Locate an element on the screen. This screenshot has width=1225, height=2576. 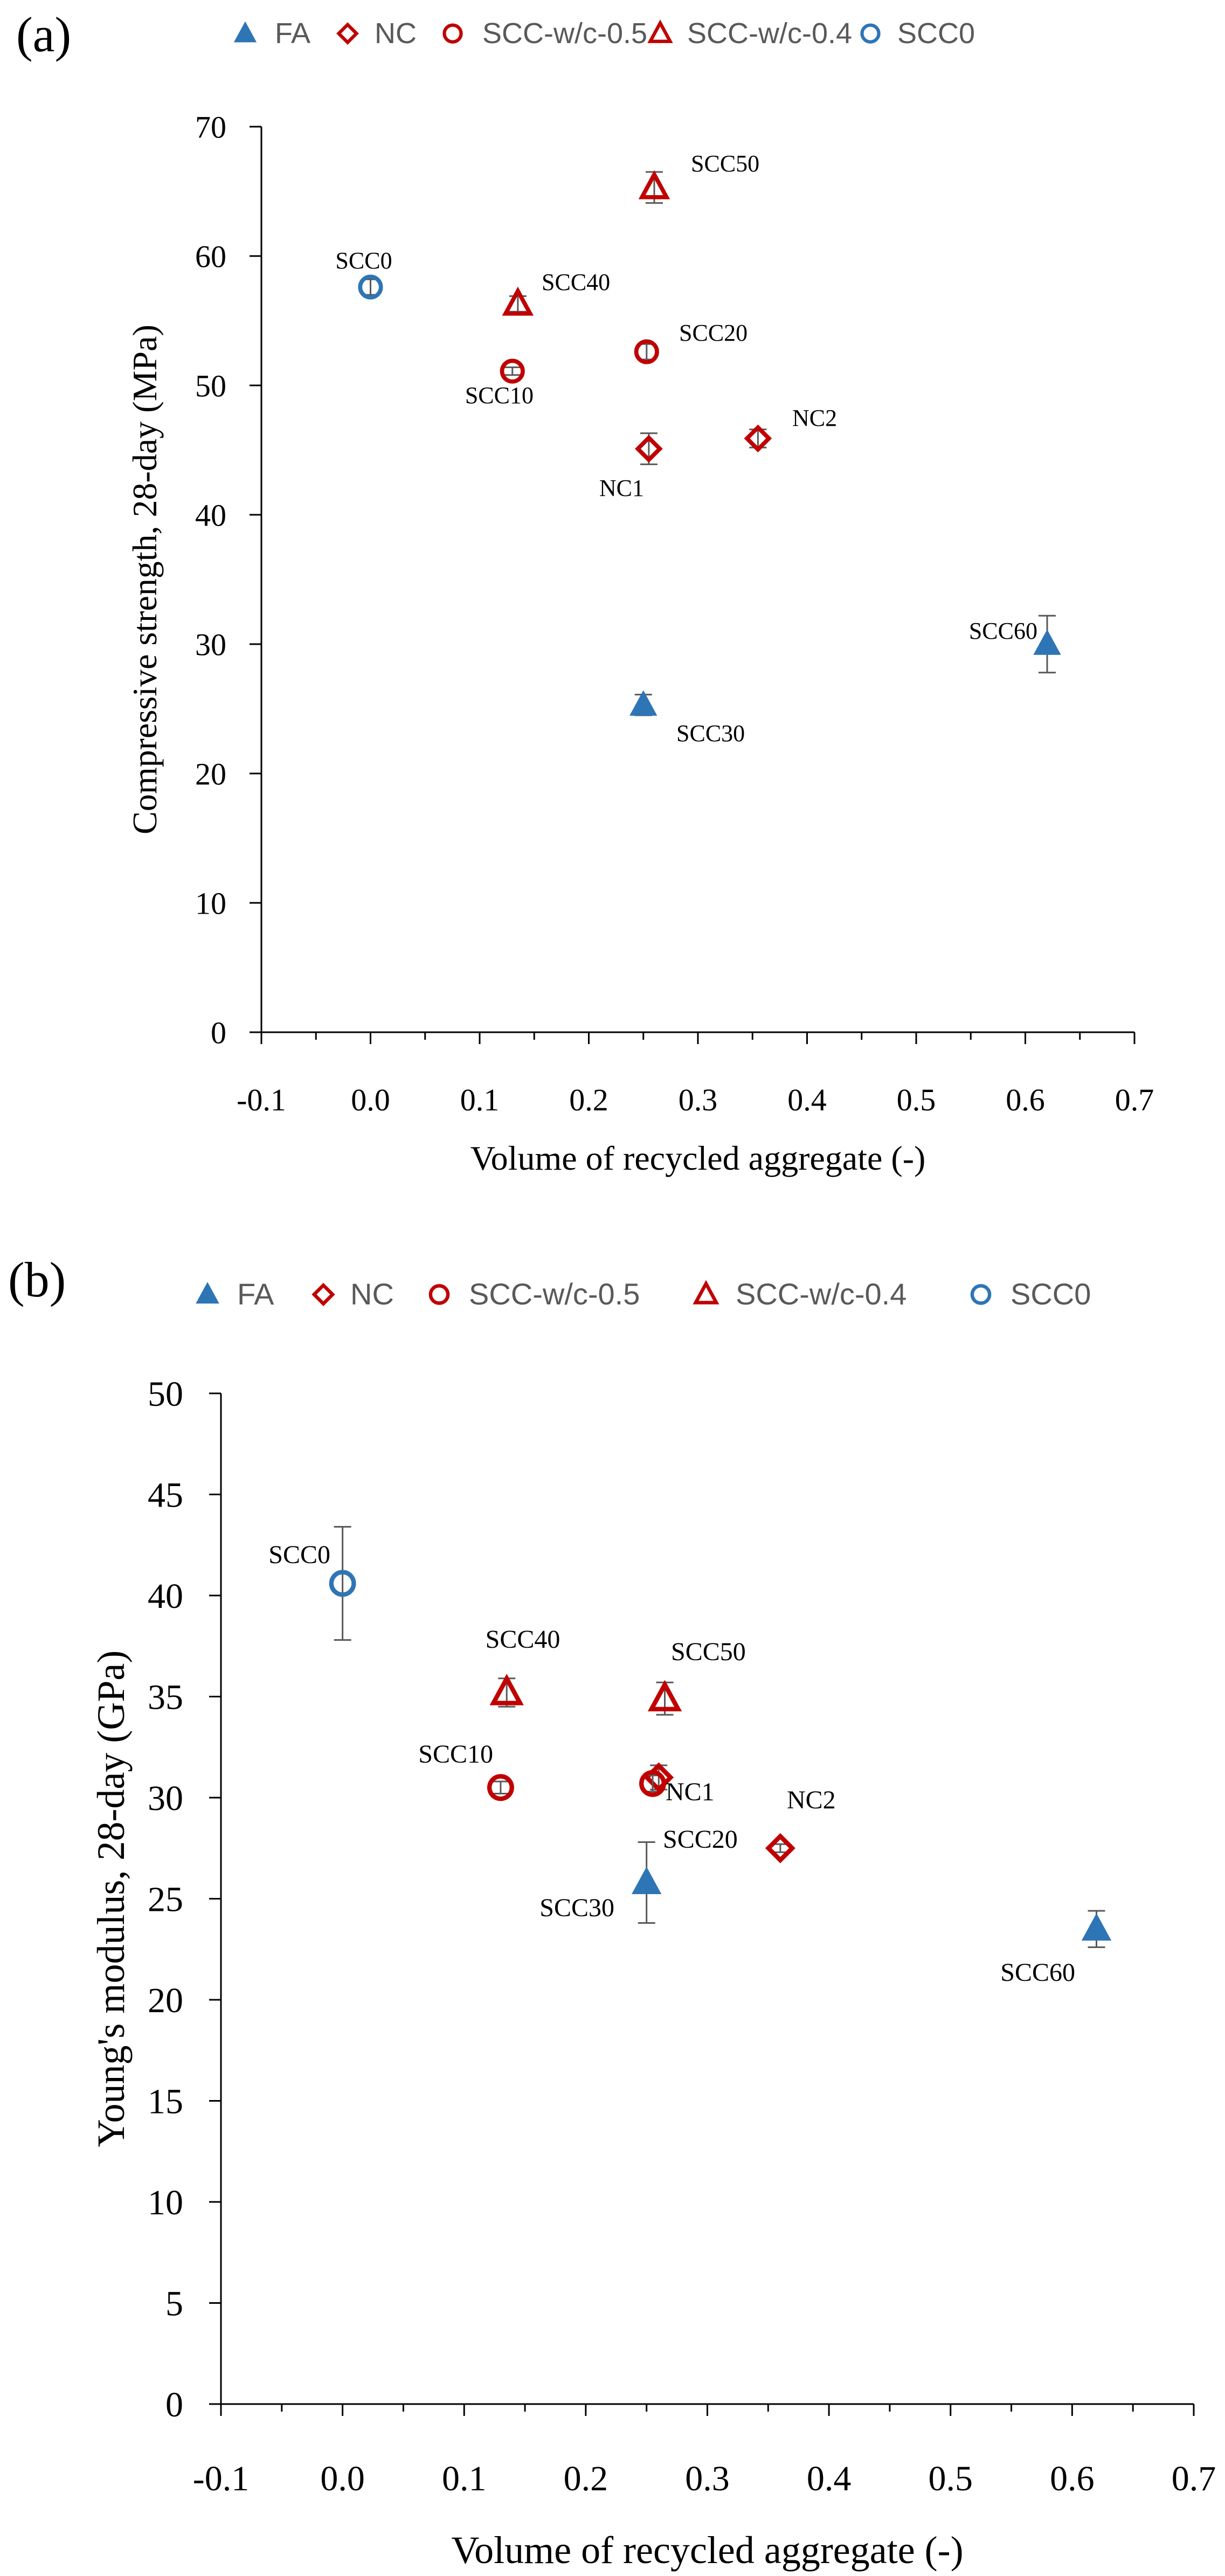
y-tick-label: 60 is located at coordinates (211, 256).